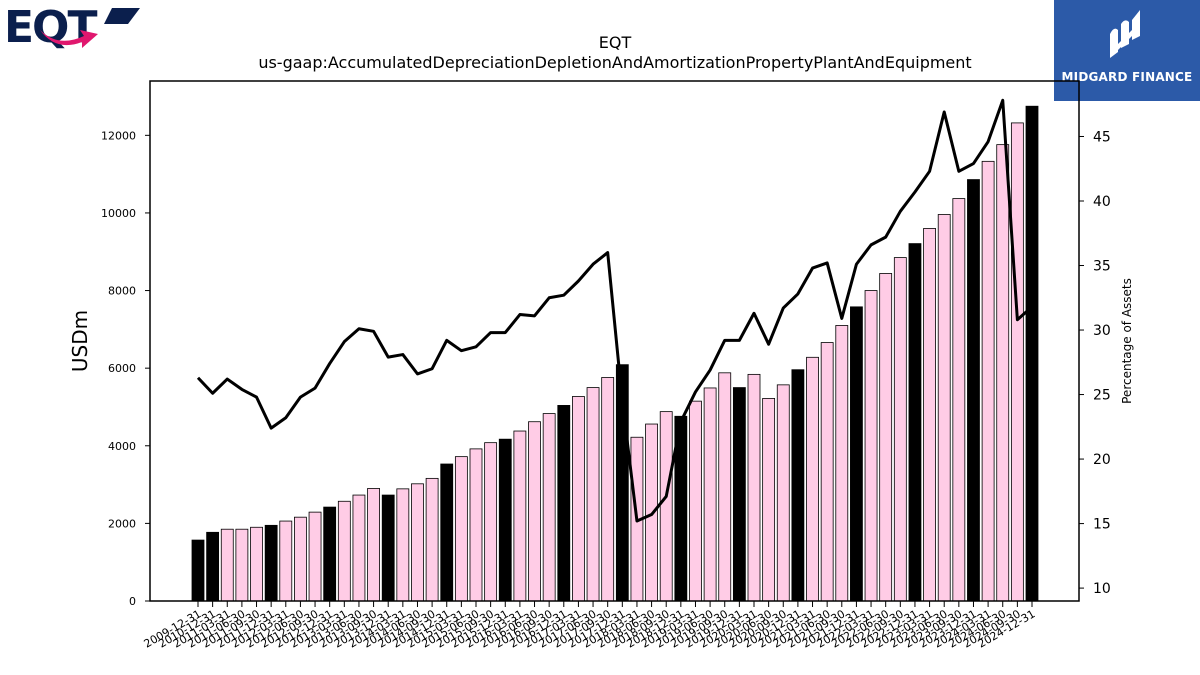 The height and width of the screenshot is (675, 1200). Describe the element at coordinates (1102, 331) in the screenshot. I see `y2-tick-label: 30` at that location.